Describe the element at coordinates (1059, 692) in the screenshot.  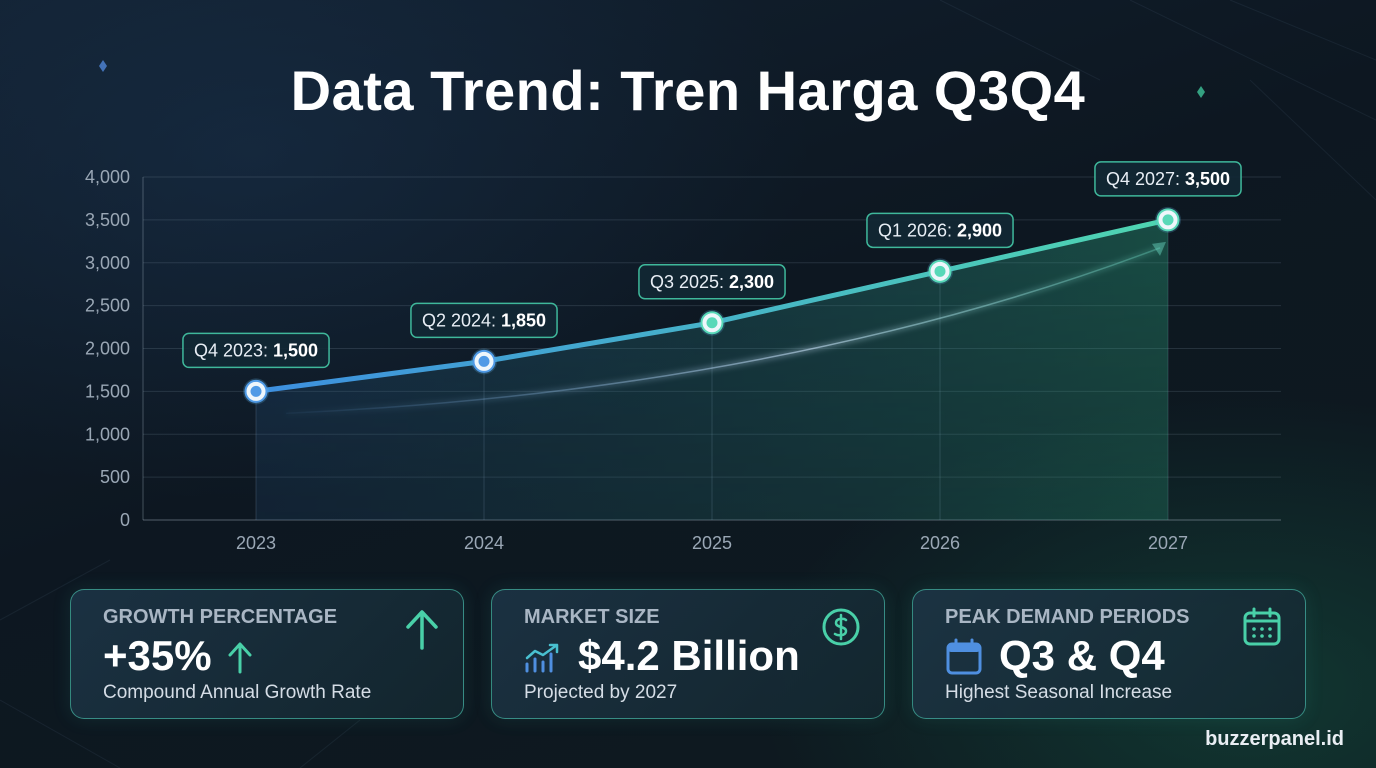
I see `card-subtitle: Highest Seasonal Increase` at that location.